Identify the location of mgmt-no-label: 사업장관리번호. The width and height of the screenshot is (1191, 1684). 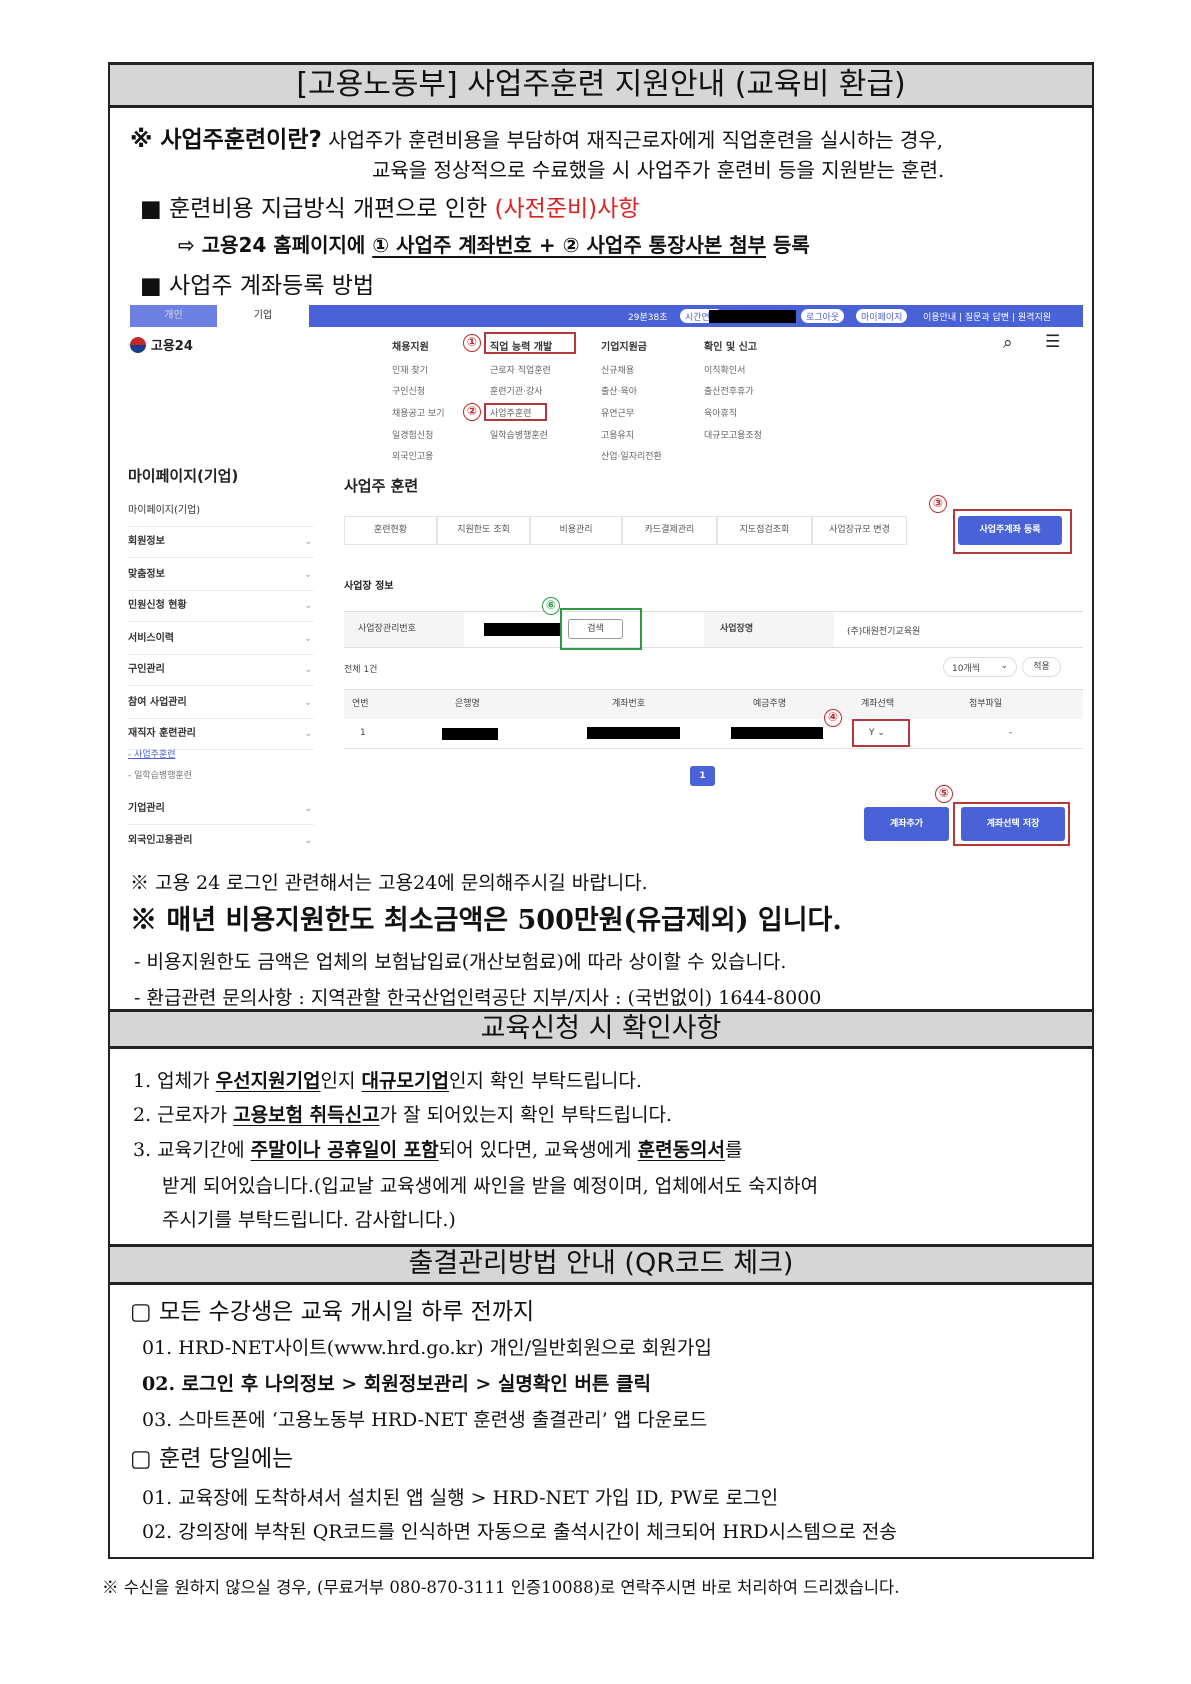
(404, 629).